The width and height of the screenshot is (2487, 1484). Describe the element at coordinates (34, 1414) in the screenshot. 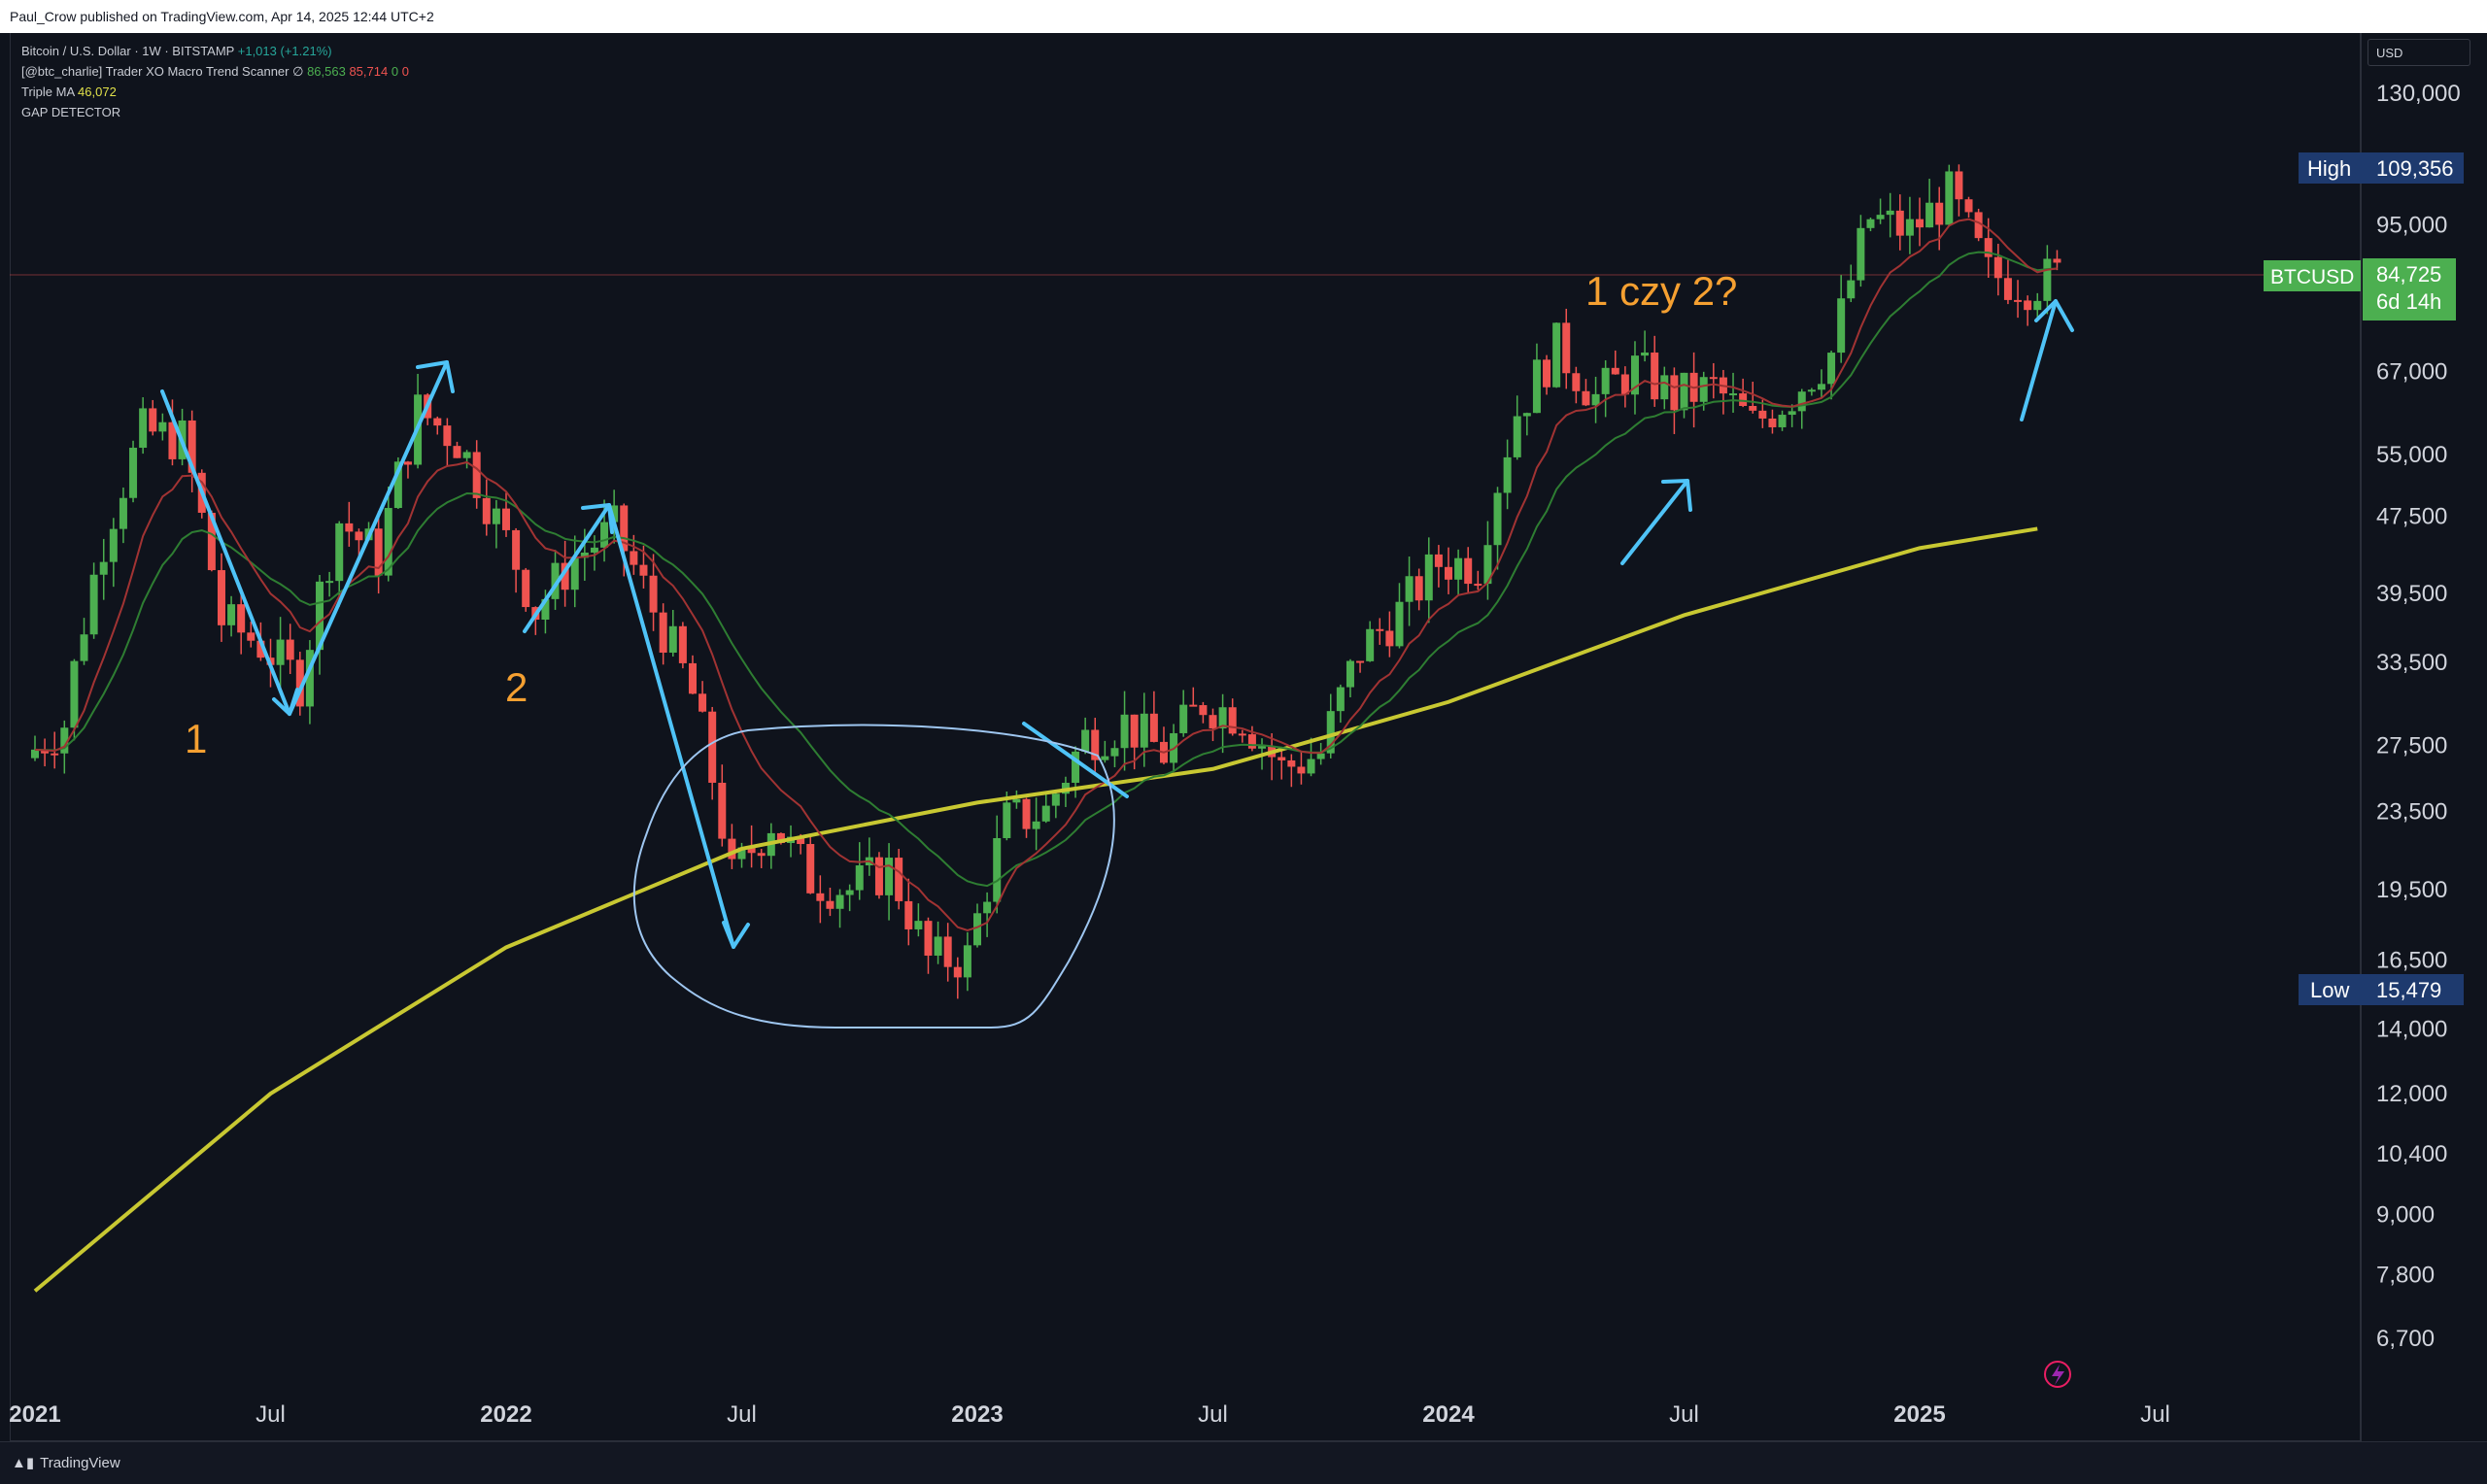

I see `time-tick: 2021` at that location.